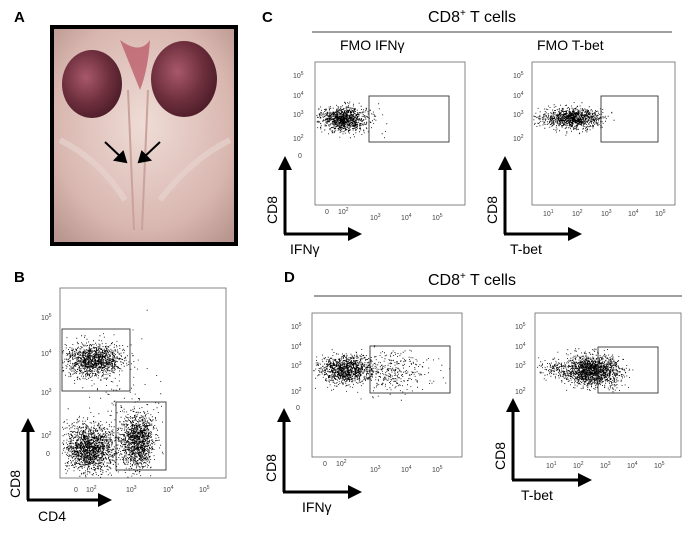  What do you see at coordinates (500, 456) in the screenshot?
I see `panel-d-right-y-label: CD8` at bounding box center [500, 456].